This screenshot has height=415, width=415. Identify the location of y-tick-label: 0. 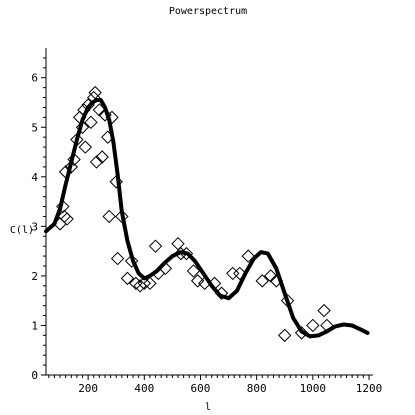
(34, 375).